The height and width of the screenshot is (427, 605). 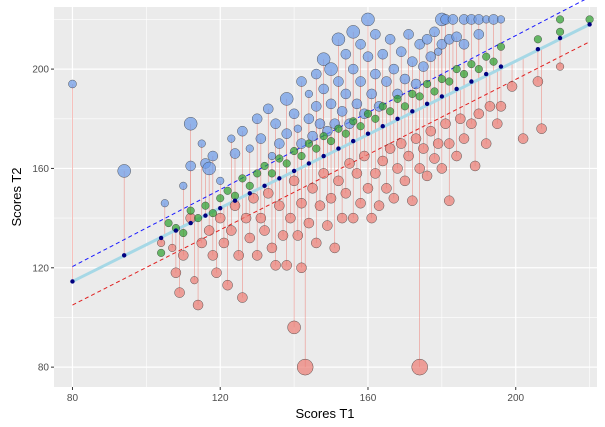 What do you see at coordinates (324, 413) in the screenshot?
I see `x-axis-title: Scores T1` at bounding box center [324, 413].